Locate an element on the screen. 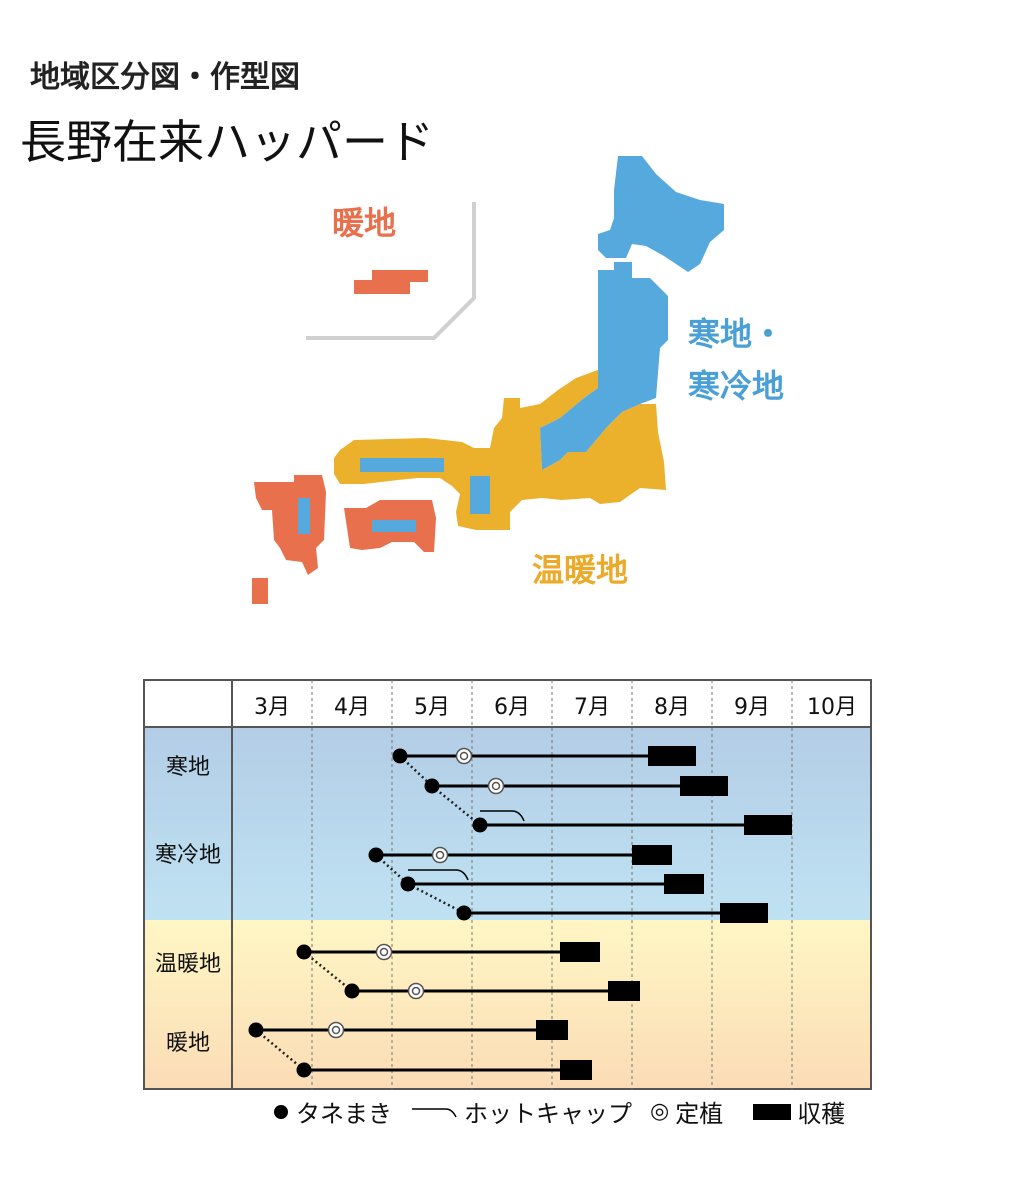 This screenshot has height=1200, width=1017. hokkaido-region is located at coordinates (661, 214).